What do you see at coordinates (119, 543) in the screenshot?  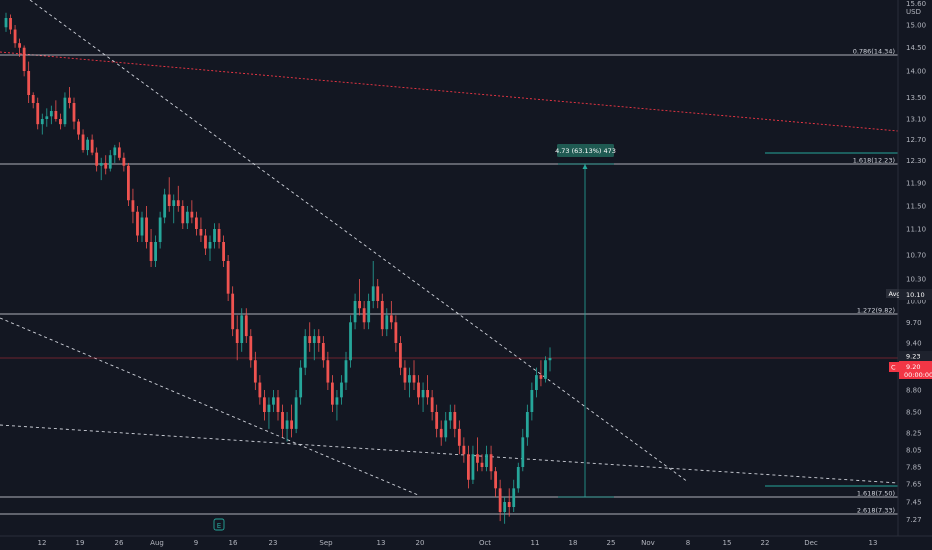 I see `x-tick-label: 26` at bounding box center [119, 543].